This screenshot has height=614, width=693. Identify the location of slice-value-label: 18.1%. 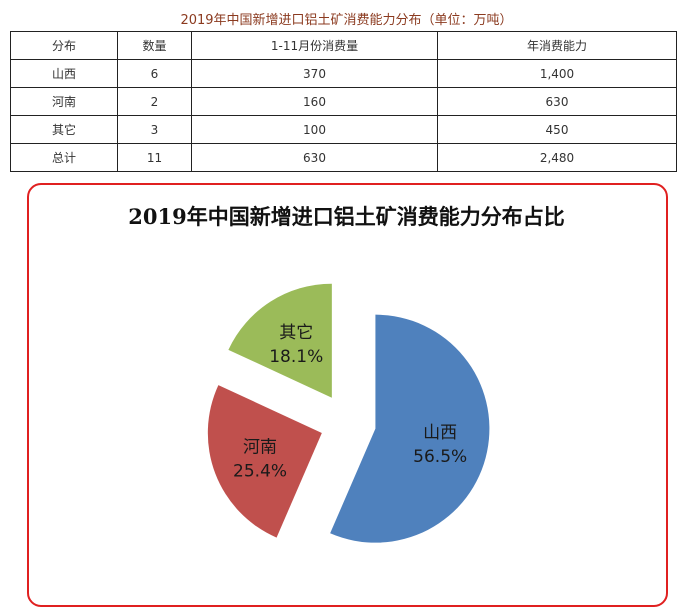
(296, 357).